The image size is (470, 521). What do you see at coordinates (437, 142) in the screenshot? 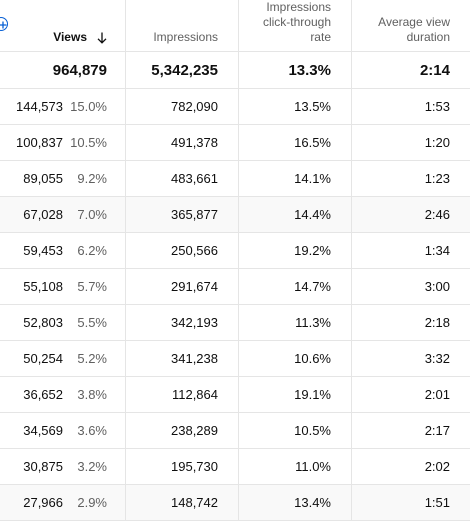
I see `avd-cell: 1:20` at bounding box center [437, 142].